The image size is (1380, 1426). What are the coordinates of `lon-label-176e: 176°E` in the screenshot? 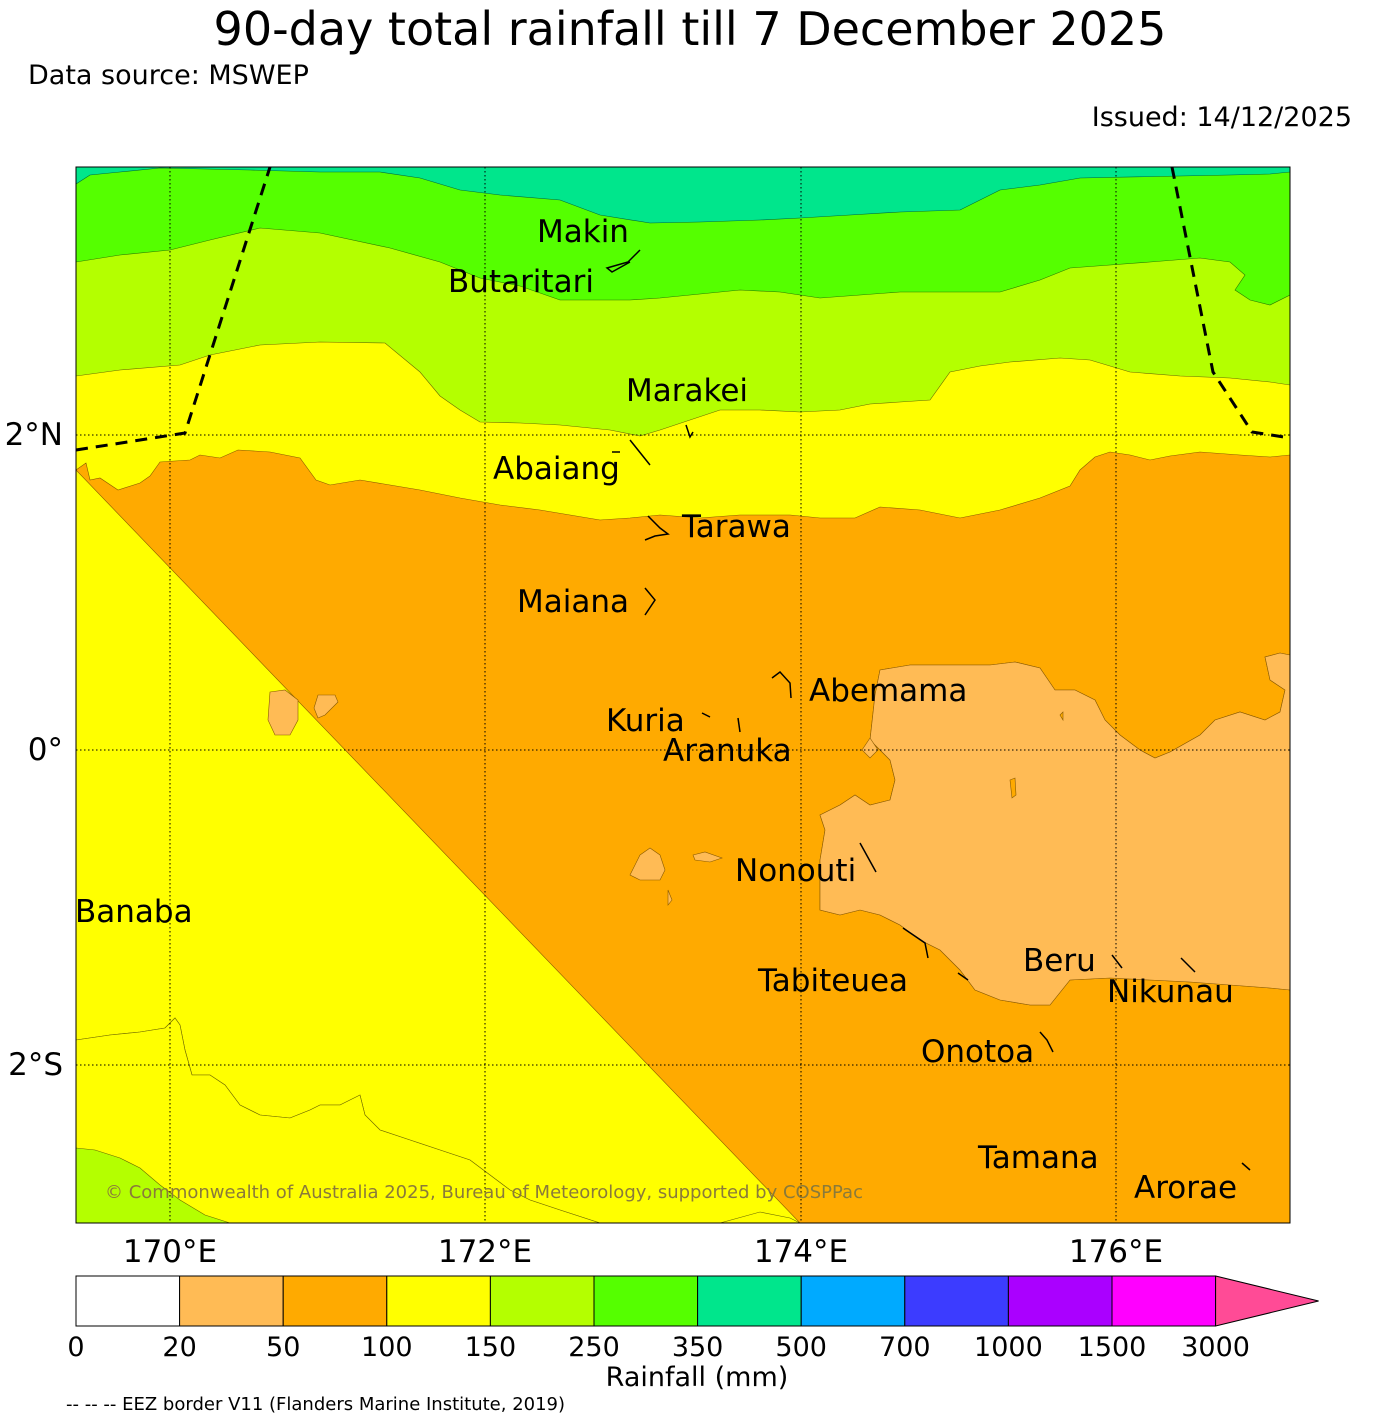 It's located at (1116, 1252).